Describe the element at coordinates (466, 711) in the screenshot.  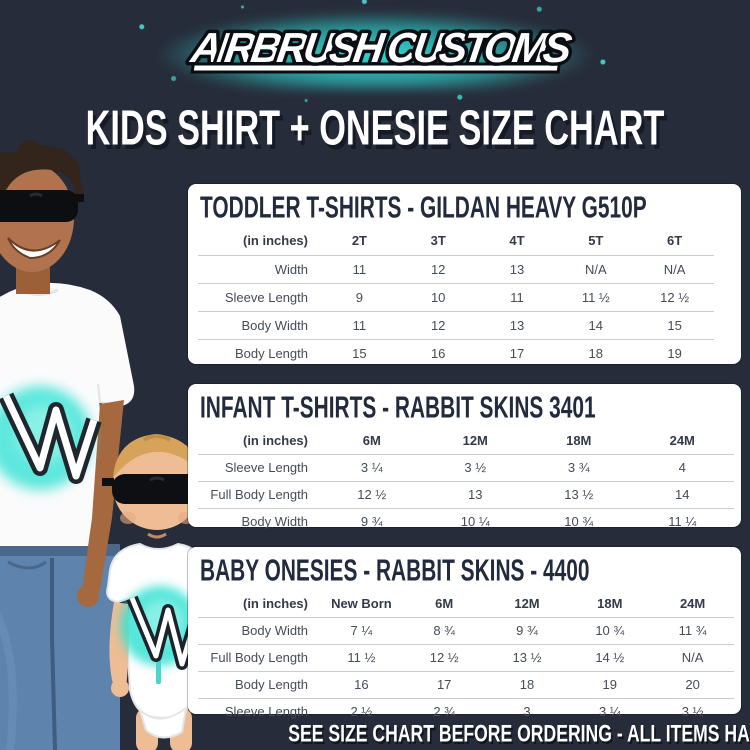
I see `size-row: Sleeve Length 2 ½ 2 ¾ 3 3 ¼ 3 ½` at that location.